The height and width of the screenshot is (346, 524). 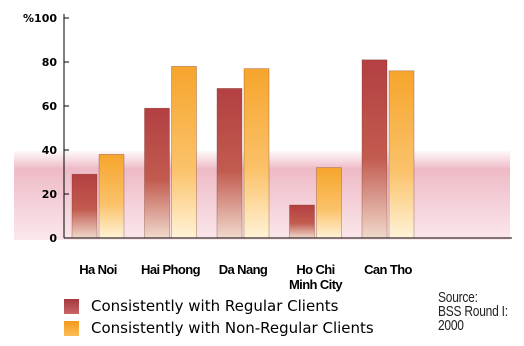 I want to click on legend-label-regular: Consistently with Regular Clients, so click(x=215, y=306).